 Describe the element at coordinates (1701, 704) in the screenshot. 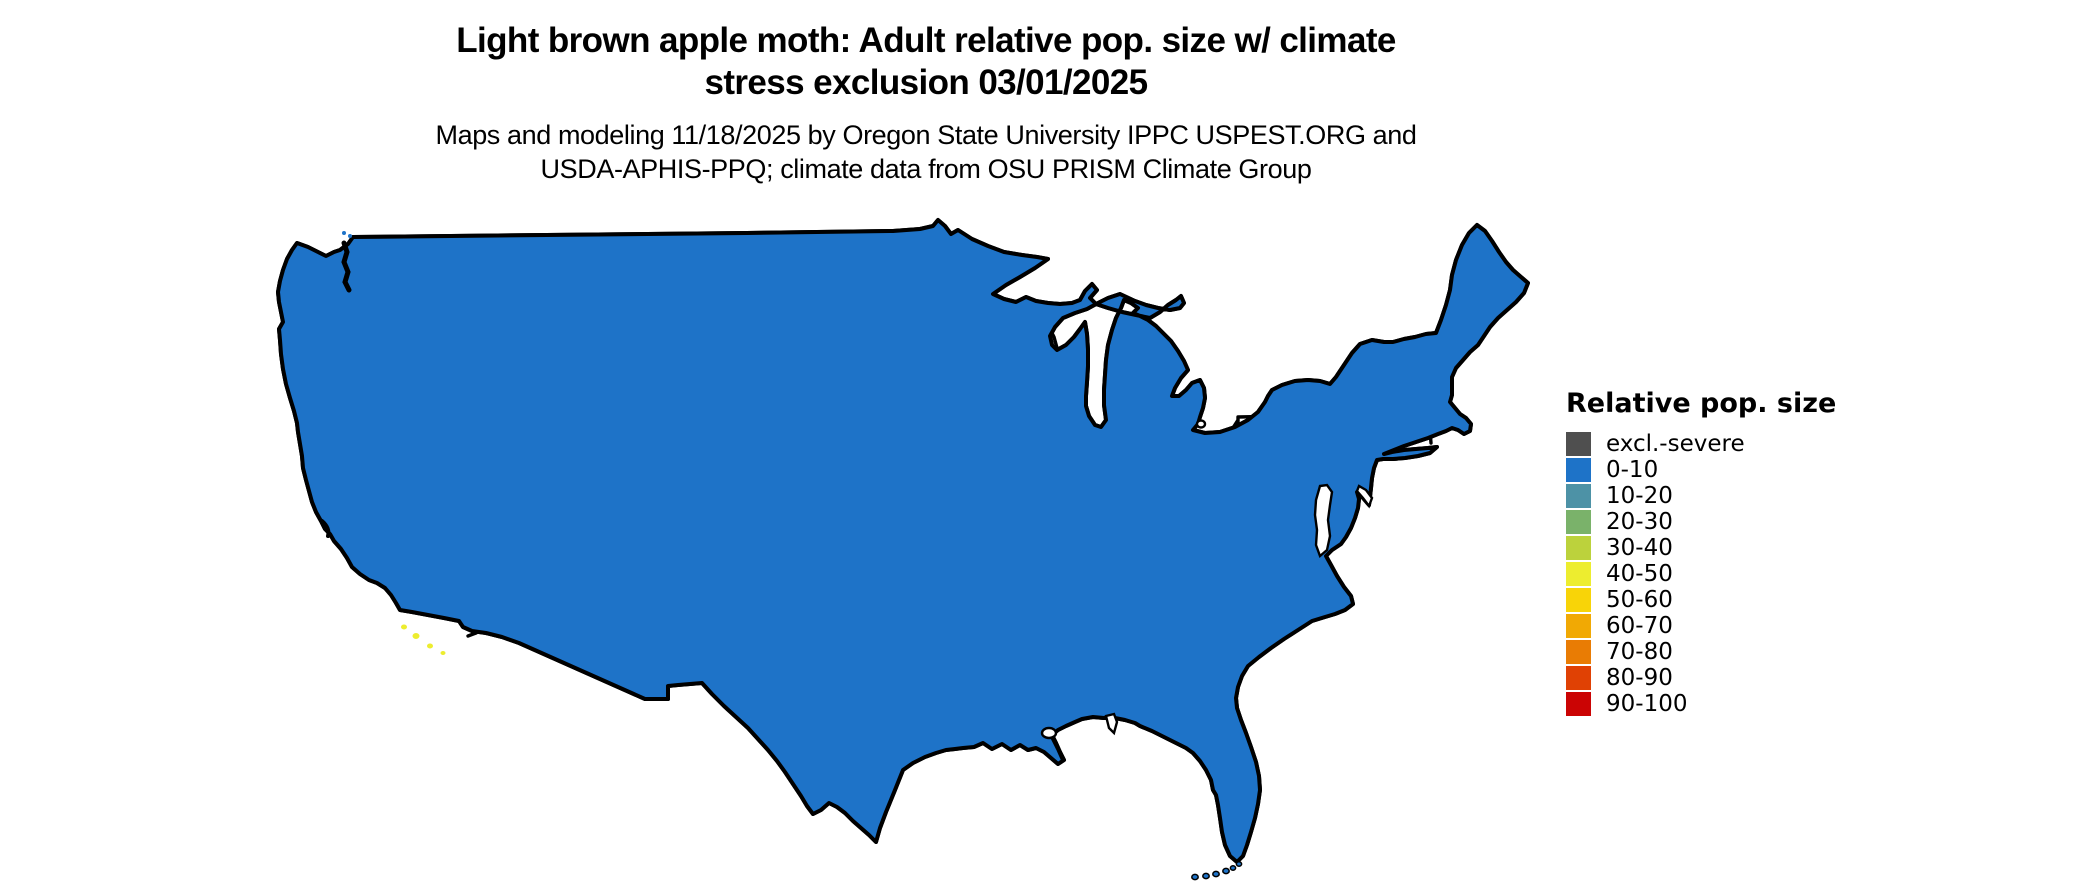

I see `legend-item: 90-100` at that location.